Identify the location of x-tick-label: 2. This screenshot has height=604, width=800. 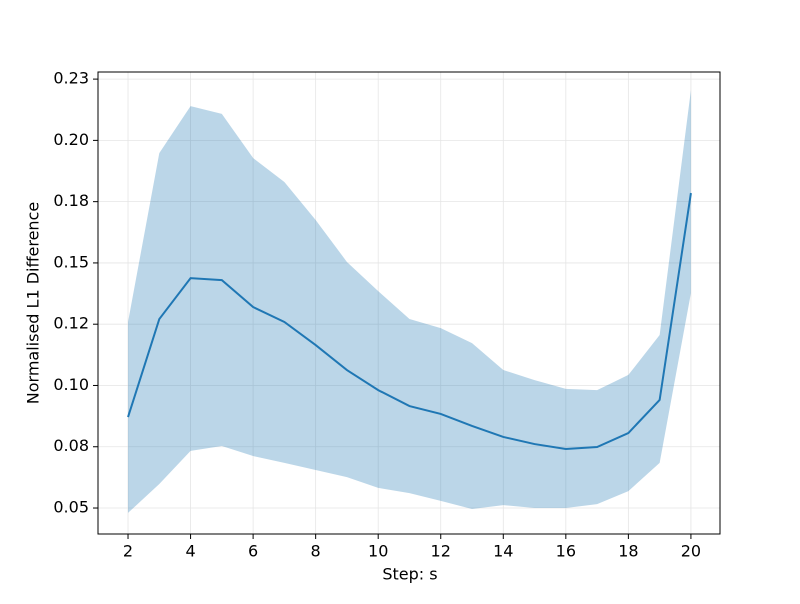
(128, 551).